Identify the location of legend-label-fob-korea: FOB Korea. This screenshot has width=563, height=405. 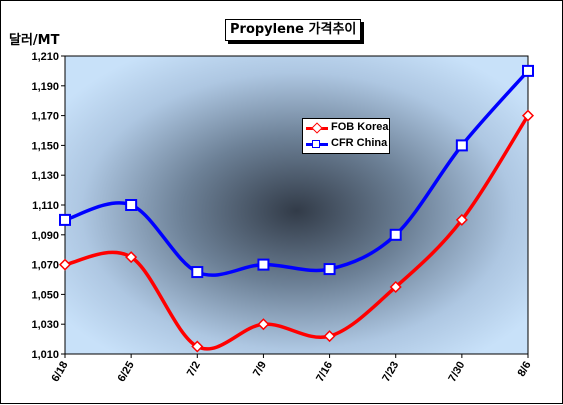
(360, 127).